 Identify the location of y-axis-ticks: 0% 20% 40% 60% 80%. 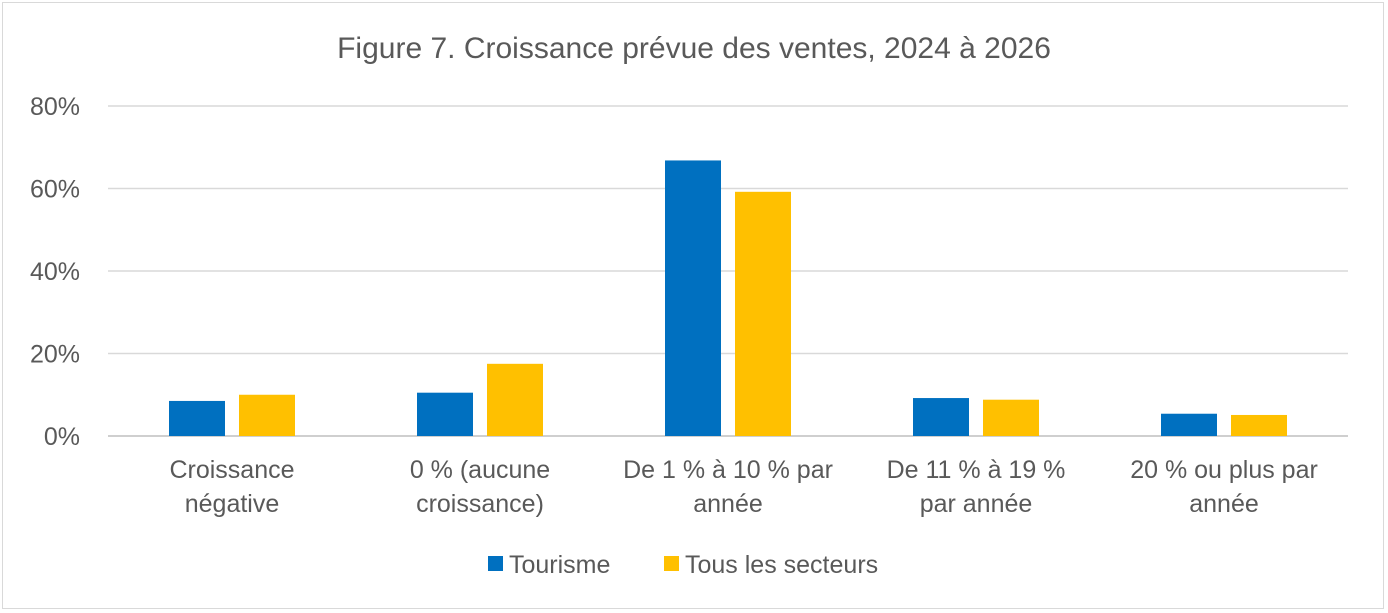
(55, 272).